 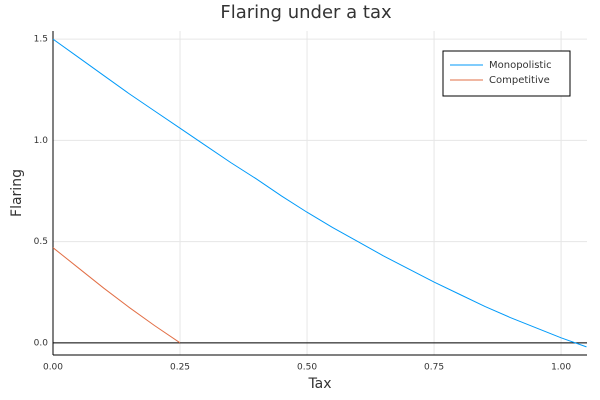 I want to click on legend-box, so click(x=506, y=73).